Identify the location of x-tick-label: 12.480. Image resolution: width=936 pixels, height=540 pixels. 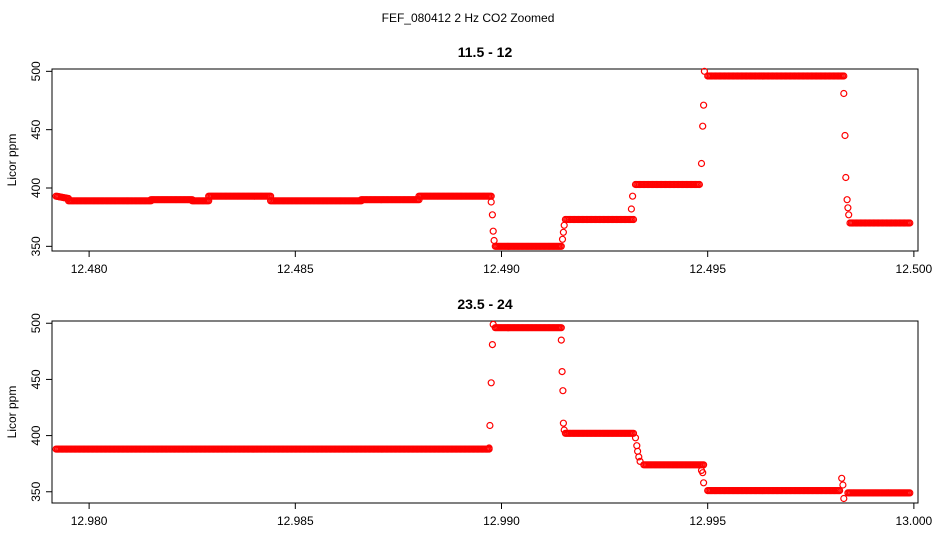
(89, 269).